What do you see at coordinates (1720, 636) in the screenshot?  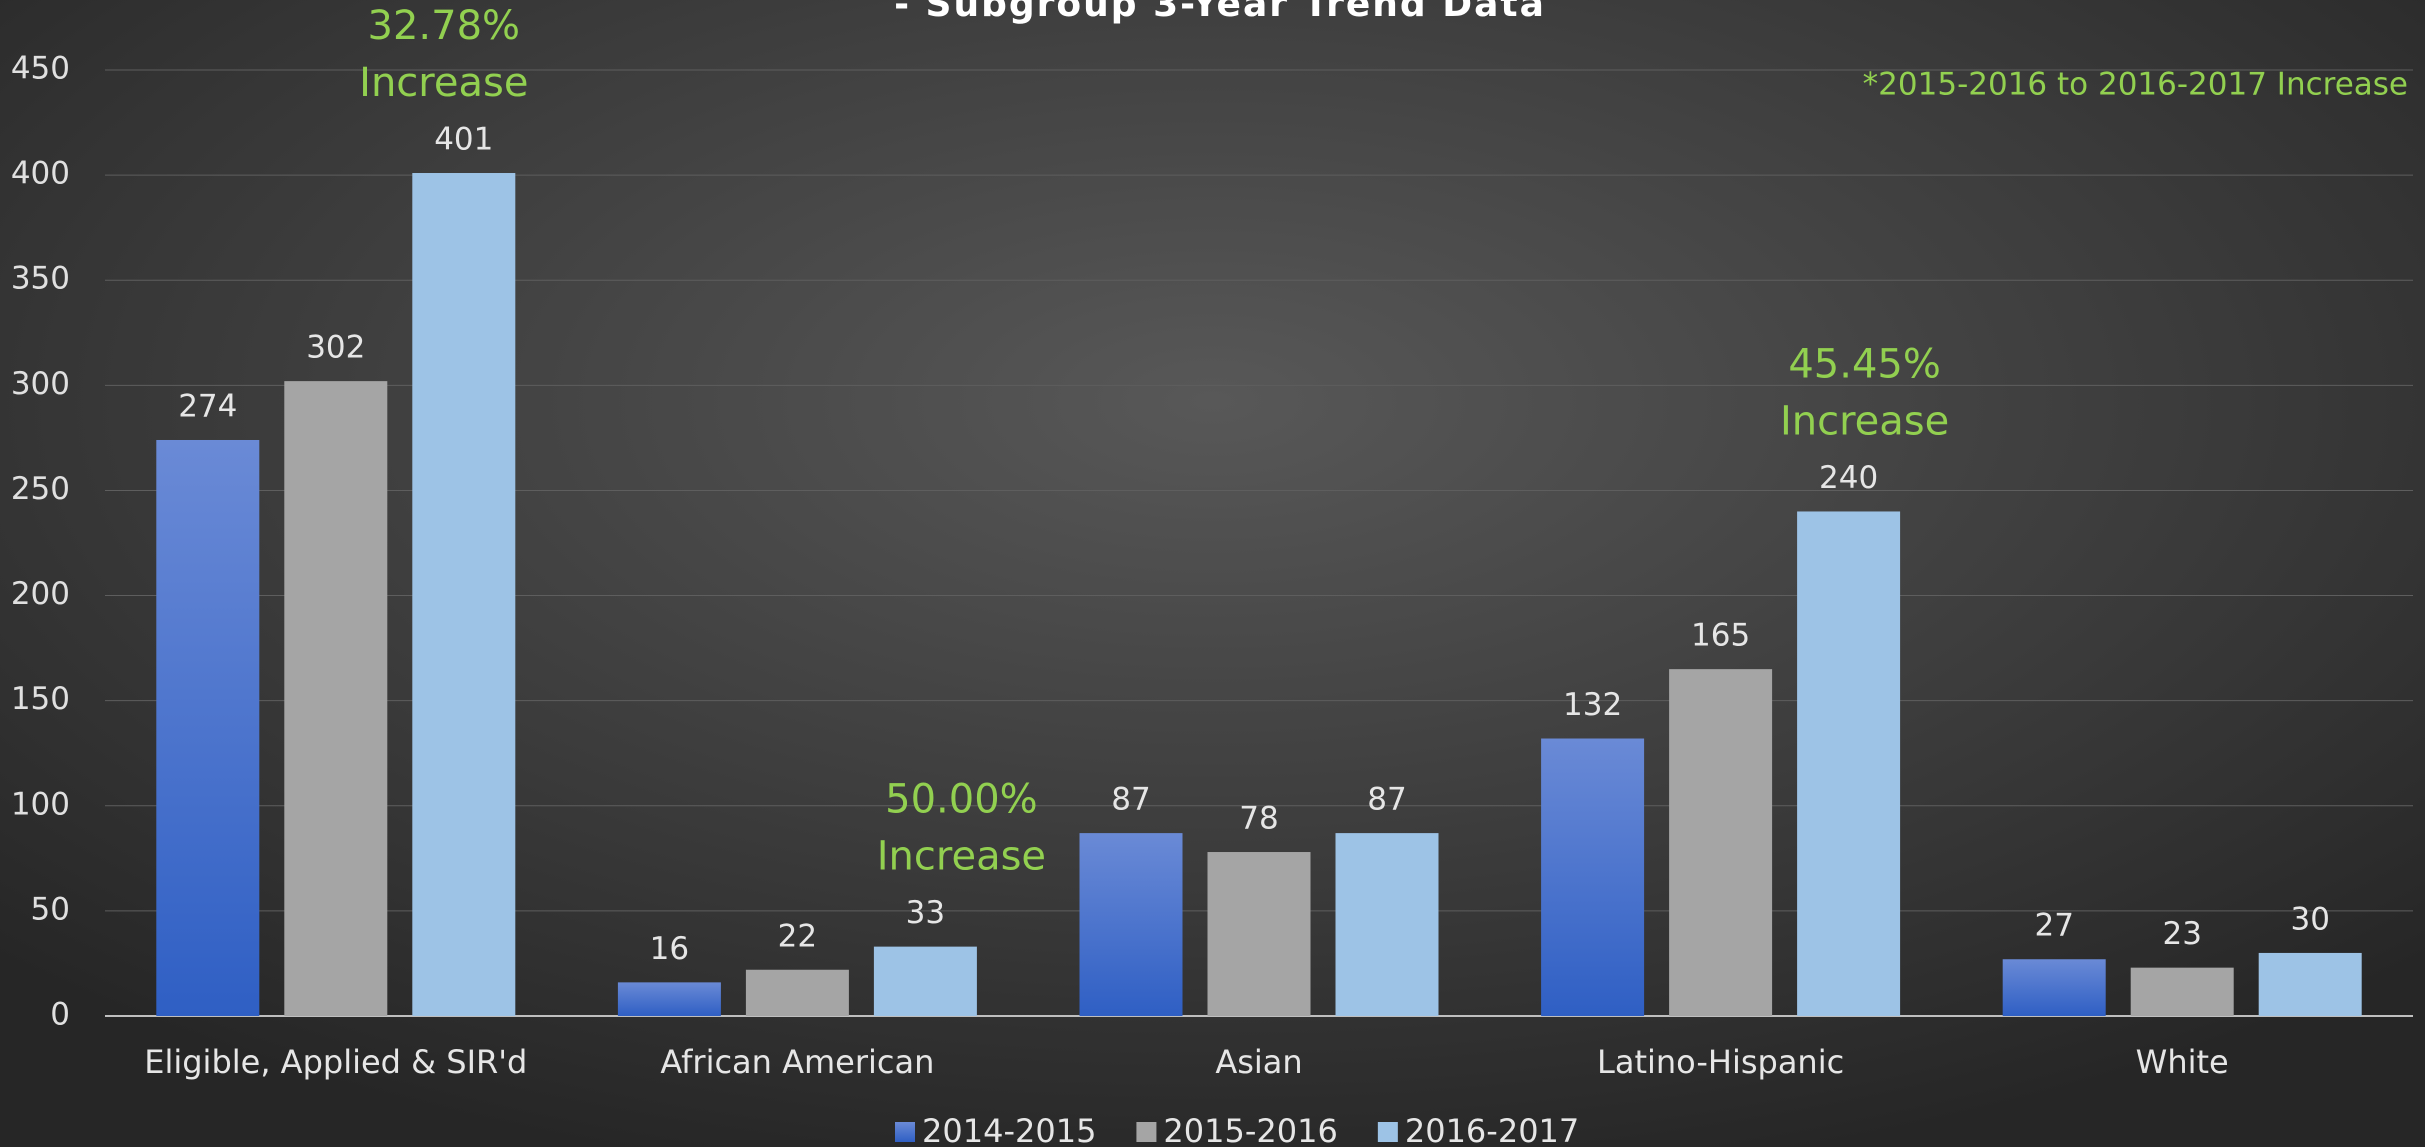 I see `value-label: 165` at bounding box center [1720, 636].